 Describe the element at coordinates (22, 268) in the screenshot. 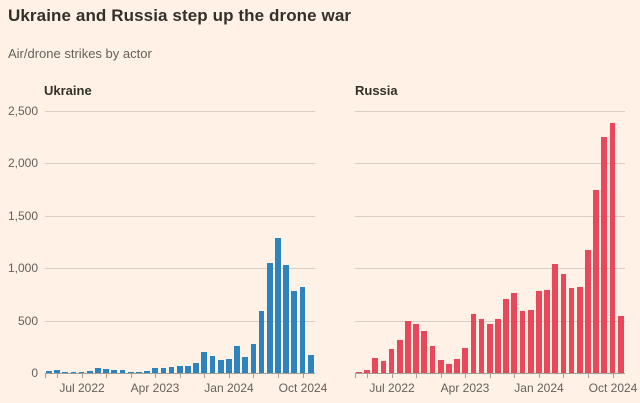

I see `y-axis-label: 1,000` at that location.